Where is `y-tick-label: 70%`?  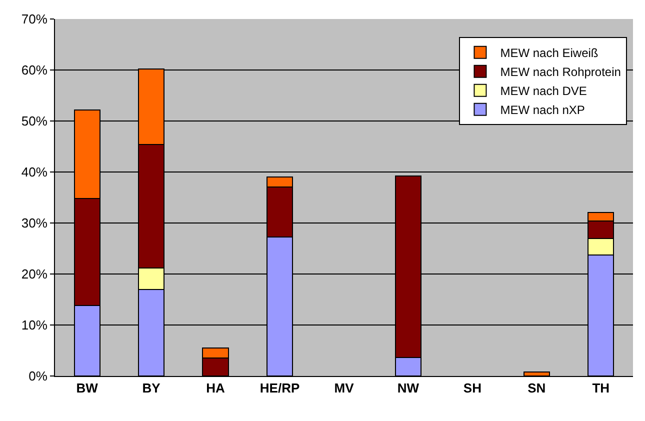 y-tick-label: 70% is located at coordinates (34, 19).